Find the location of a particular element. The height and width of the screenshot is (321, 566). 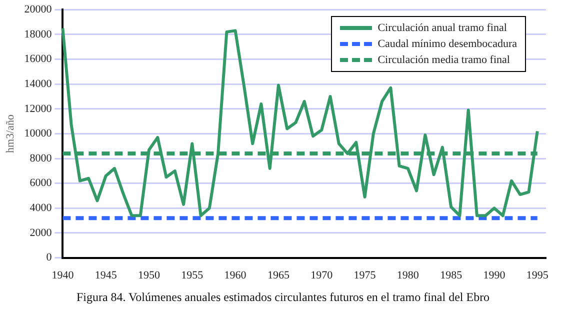

x-tick-label: 1980 is located at coordinates (408, 275).